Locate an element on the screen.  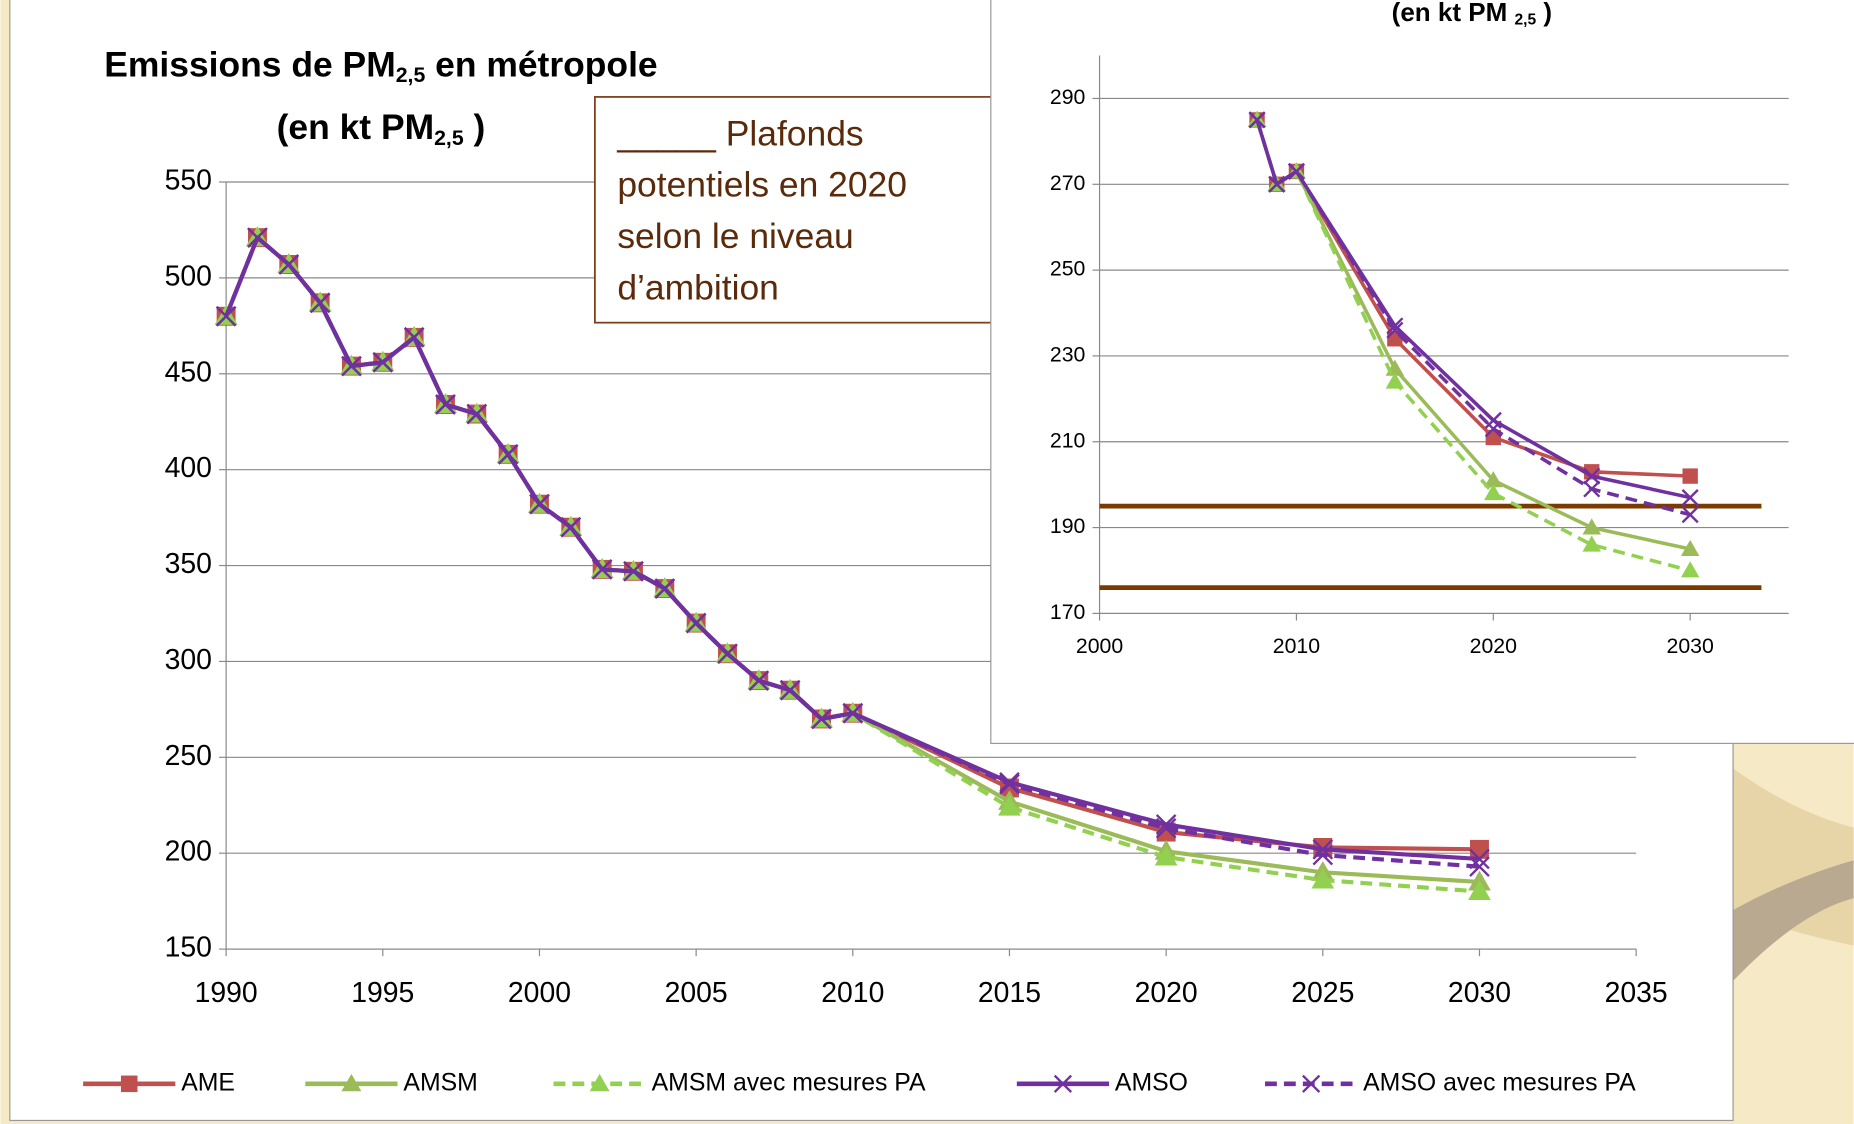
legend-label: AMSM avec mesures PA is located at coordinates (789, 1082).